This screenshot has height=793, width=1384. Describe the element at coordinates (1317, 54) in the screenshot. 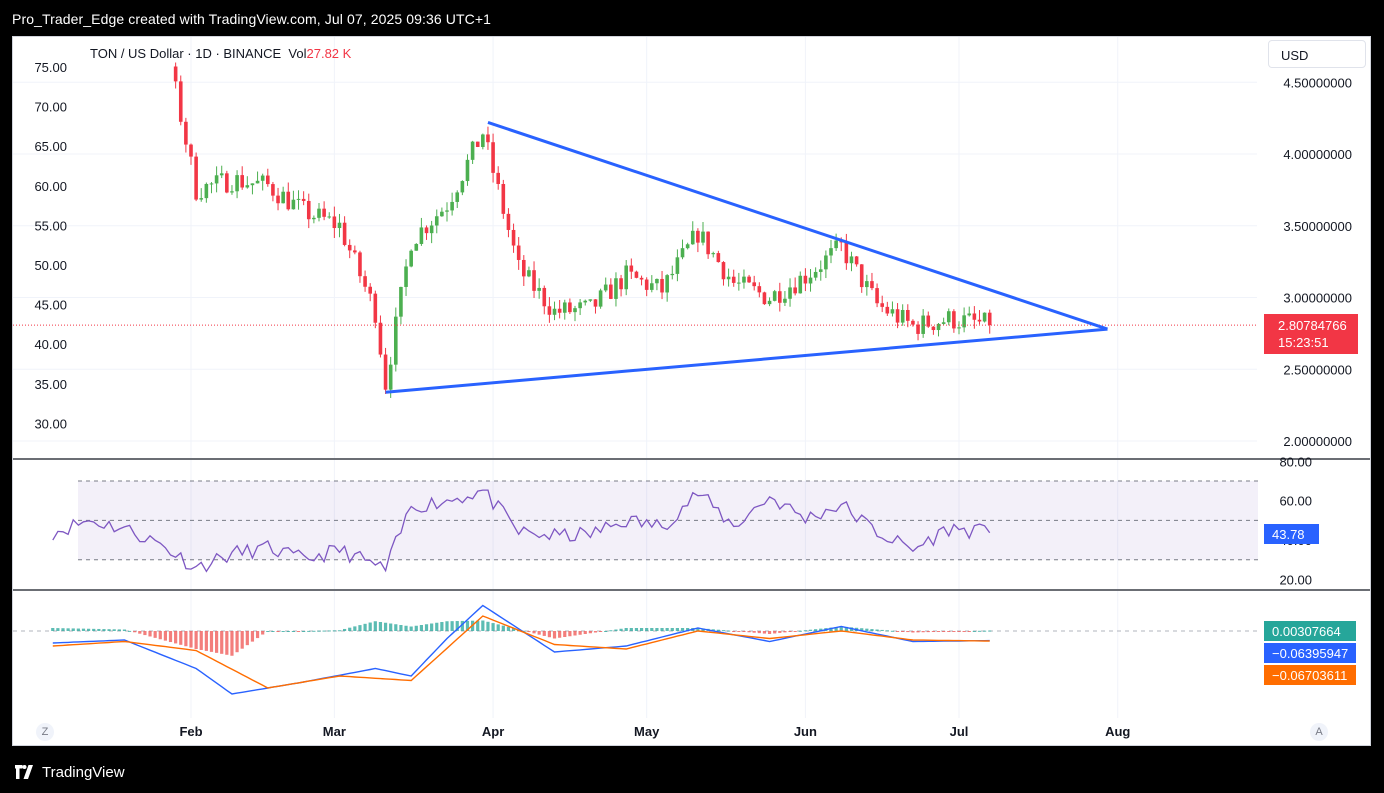

I see `currency-button: USD` at that location.